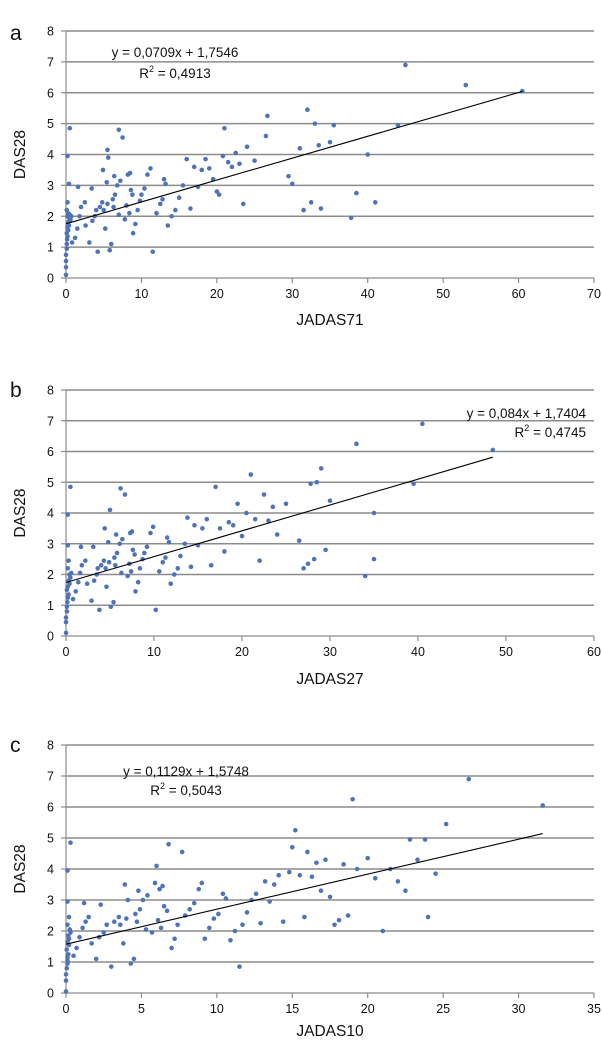 This screenshot has width=602, height=1041. Describe the element at coordinates (20, 154) in the screenshot. I see `y-axis-label: DAS28` at that location.